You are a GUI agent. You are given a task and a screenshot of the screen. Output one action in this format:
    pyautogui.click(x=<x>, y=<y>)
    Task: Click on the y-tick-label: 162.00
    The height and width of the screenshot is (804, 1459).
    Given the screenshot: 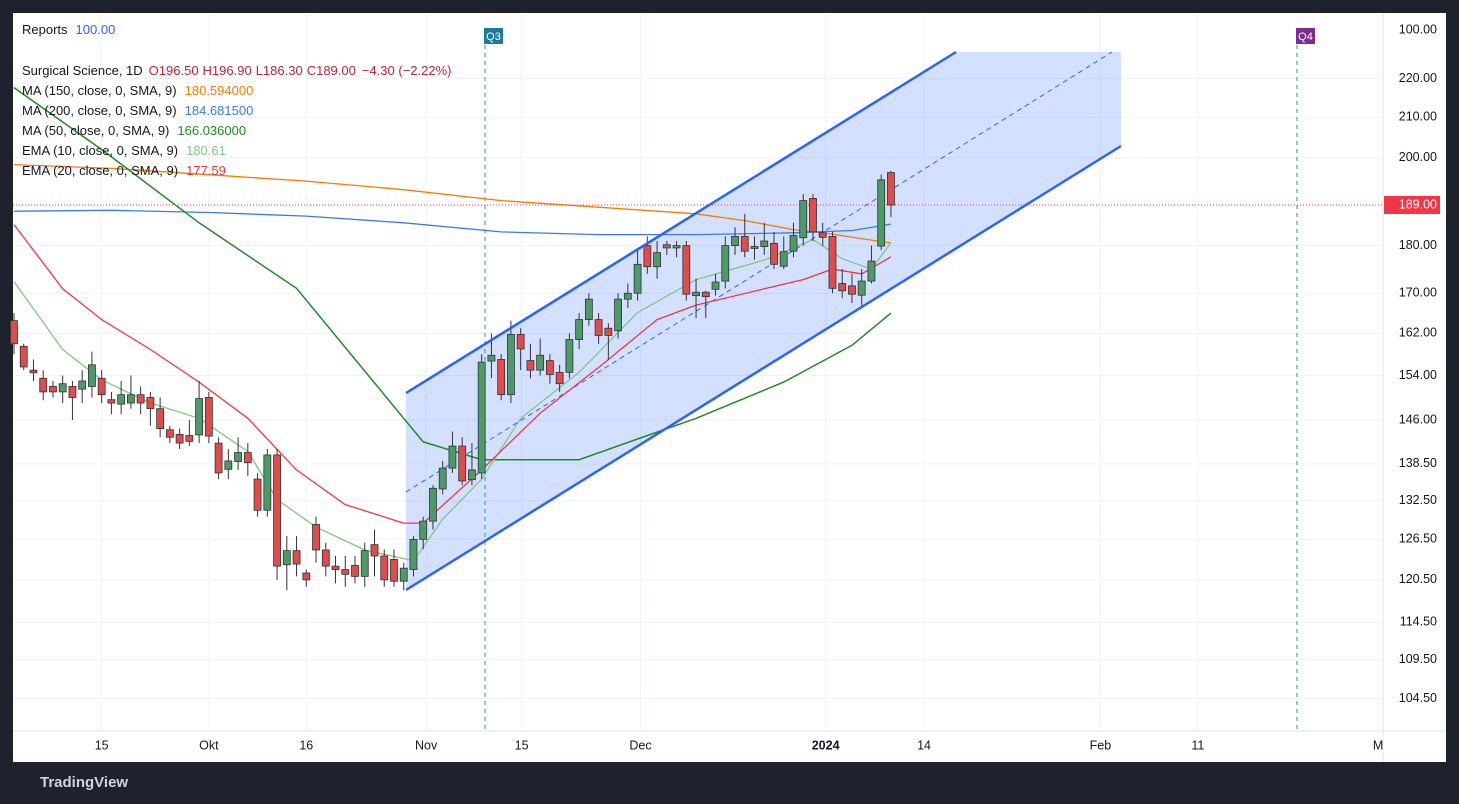 What is the action you would take?
    pyautogui.click(x=1418, y=333)
    